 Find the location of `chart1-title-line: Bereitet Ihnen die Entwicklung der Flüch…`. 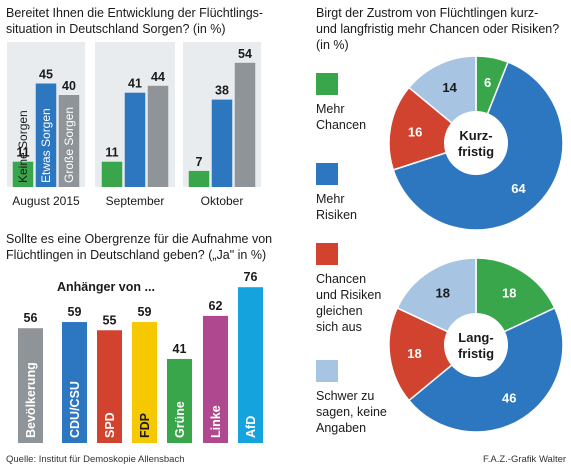

chart1-title-line: Bereitet Ihnen die Entwicklung der Flüch… is located at coordinates (134, 13).